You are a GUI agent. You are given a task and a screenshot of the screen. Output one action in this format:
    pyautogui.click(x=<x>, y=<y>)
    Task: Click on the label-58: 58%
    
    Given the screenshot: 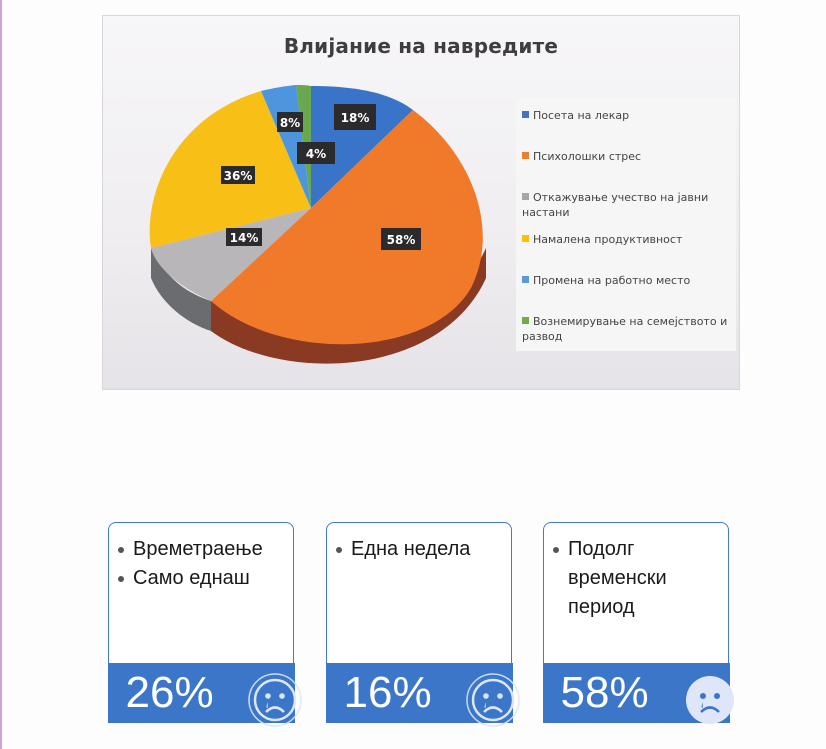 What is the action you would take?
    pyautogui.click(x=401, y=240)
    